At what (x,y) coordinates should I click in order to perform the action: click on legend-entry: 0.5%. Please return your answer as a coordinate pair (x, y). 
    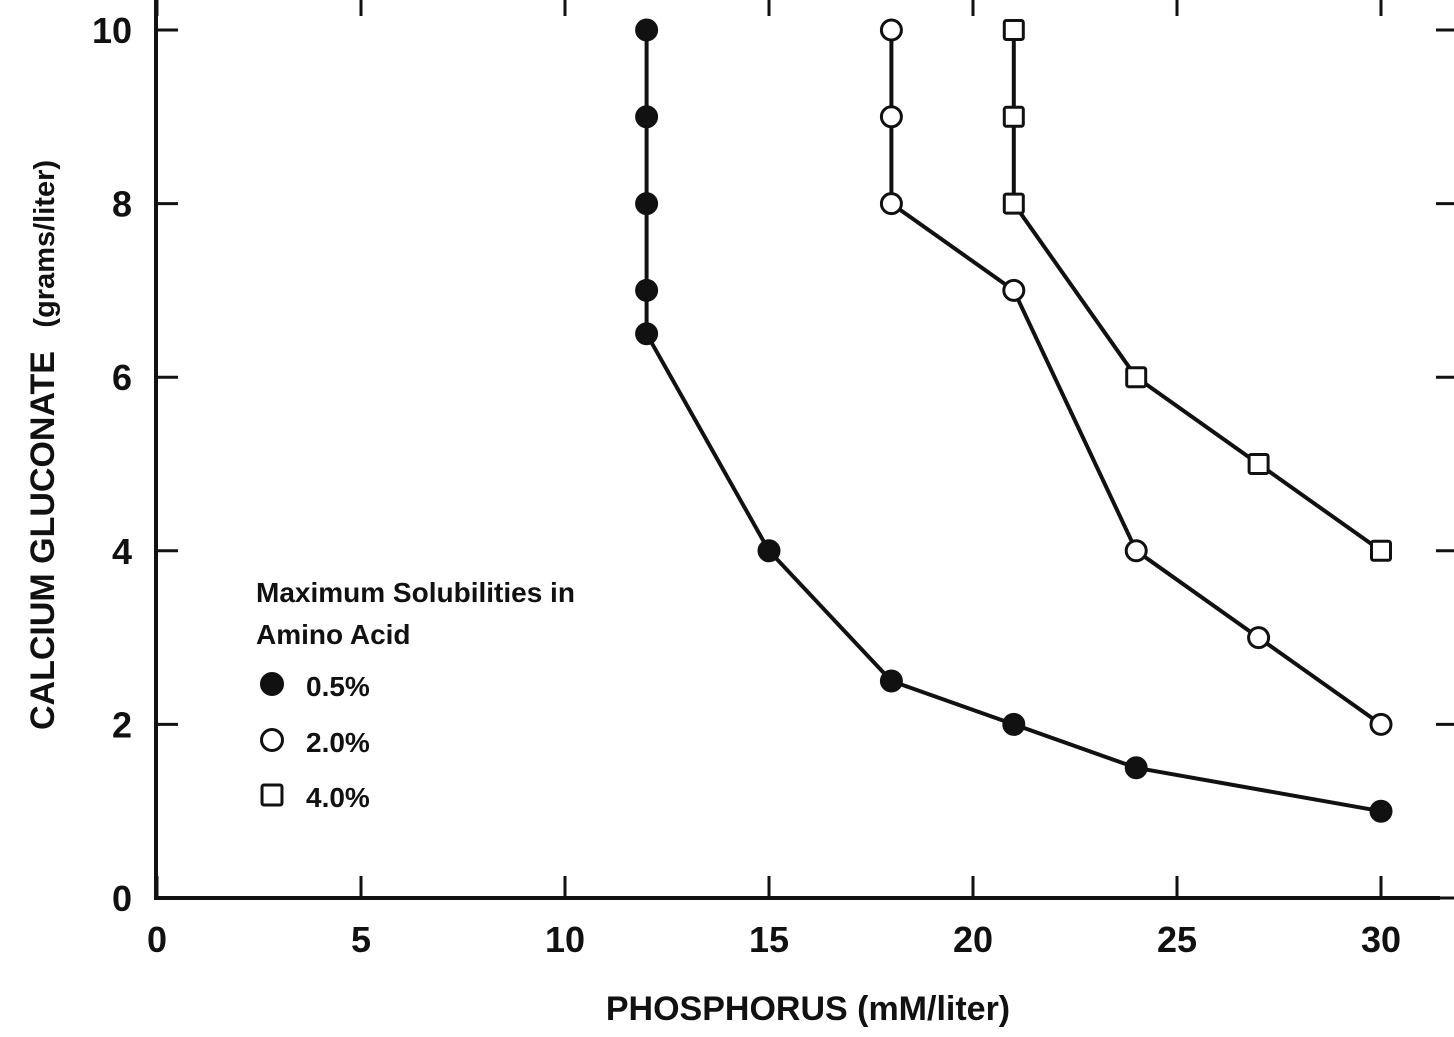
    Looking at the image, I should click on (314, 686).